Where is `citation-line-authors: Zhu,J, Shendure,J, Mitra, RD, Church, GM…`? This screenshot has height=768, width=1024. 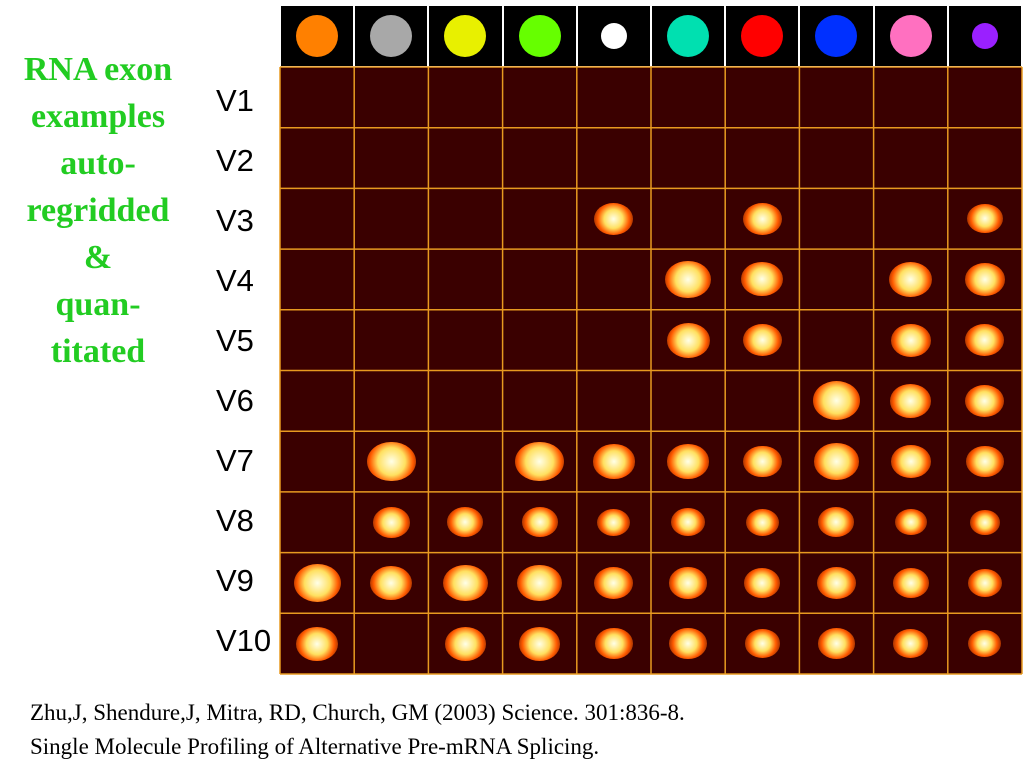
citation-line-authors: Zhu,J, Shendure,J, Mitra, RD, Church, GM… is located at coordinates (357, 712).